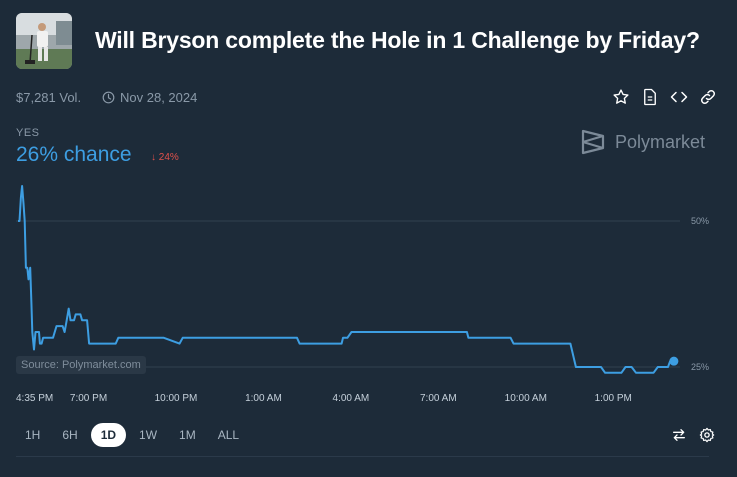  I want to click on range-6h: 6H, so click(70, 435).